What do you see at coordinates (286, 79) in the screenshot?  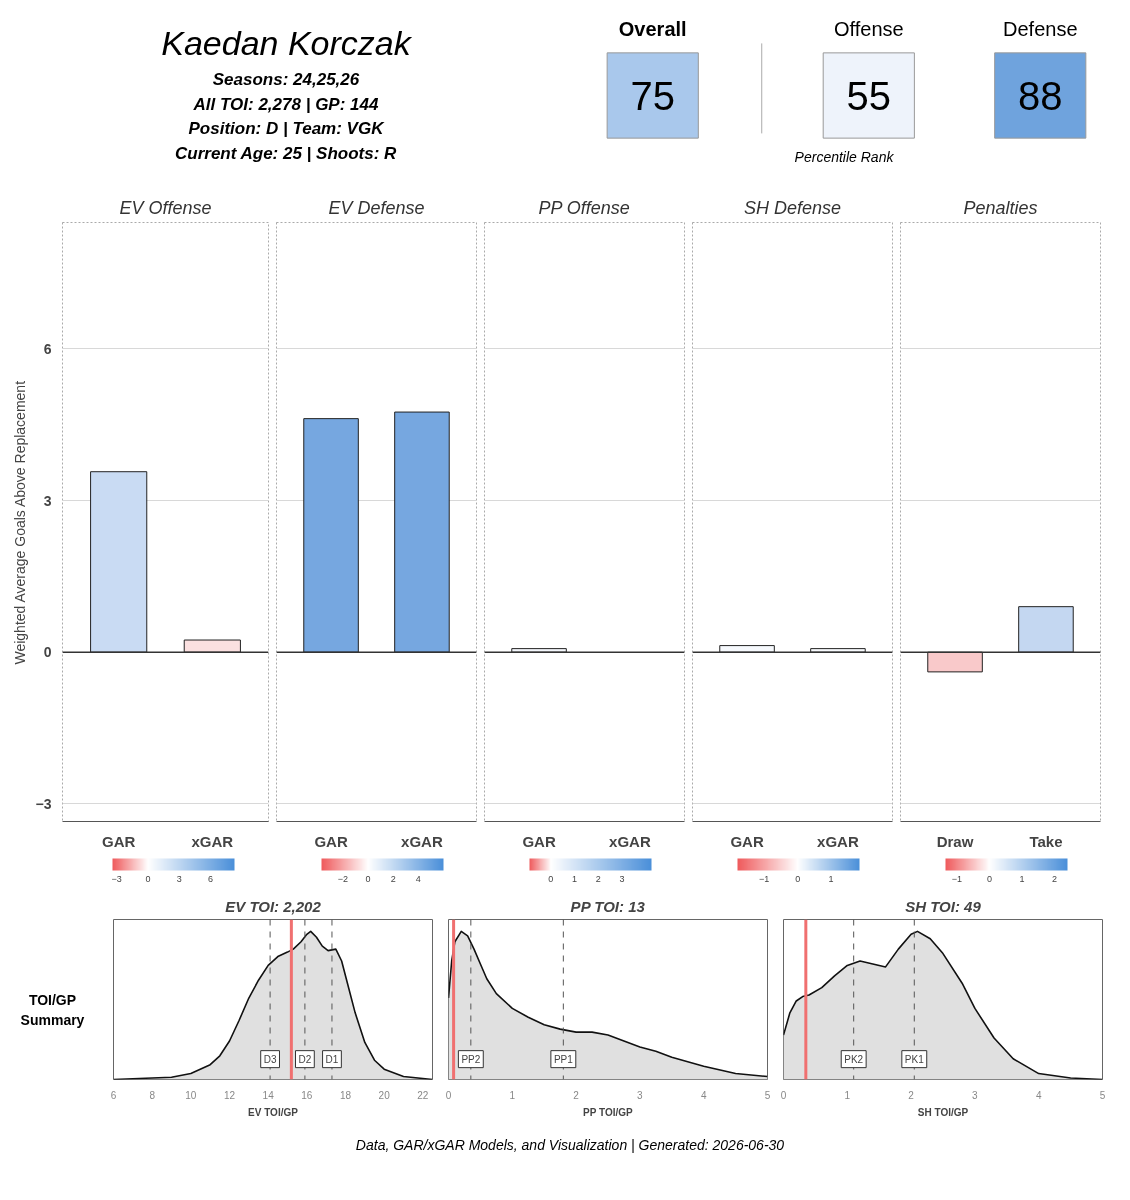 I see `text: Seasons: 24,25,26` at bounding box center [286, 79].